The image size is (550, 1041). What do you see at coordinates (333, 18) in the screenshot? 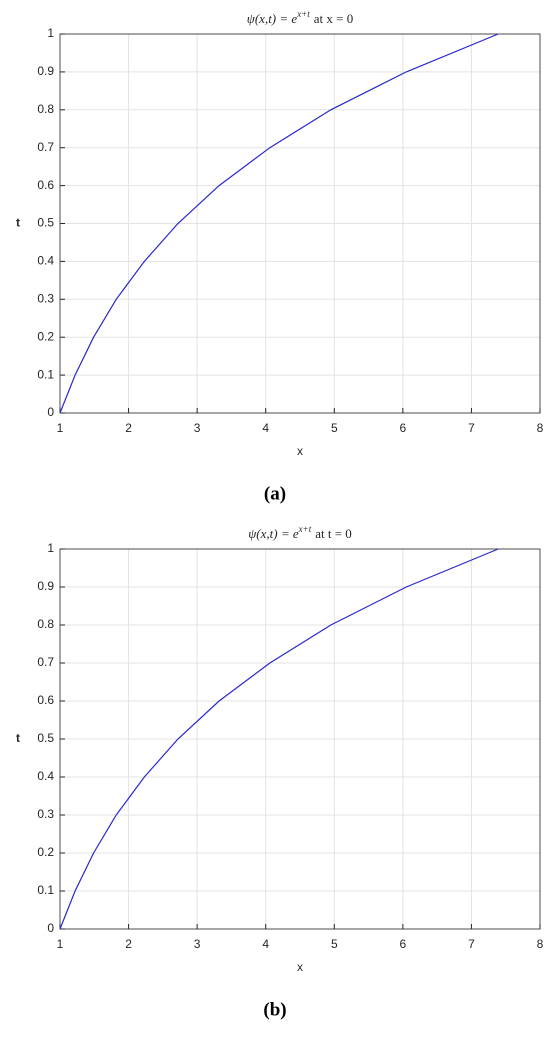
I see `title-suffix: at x = 0` at bounding box center [333, 18].